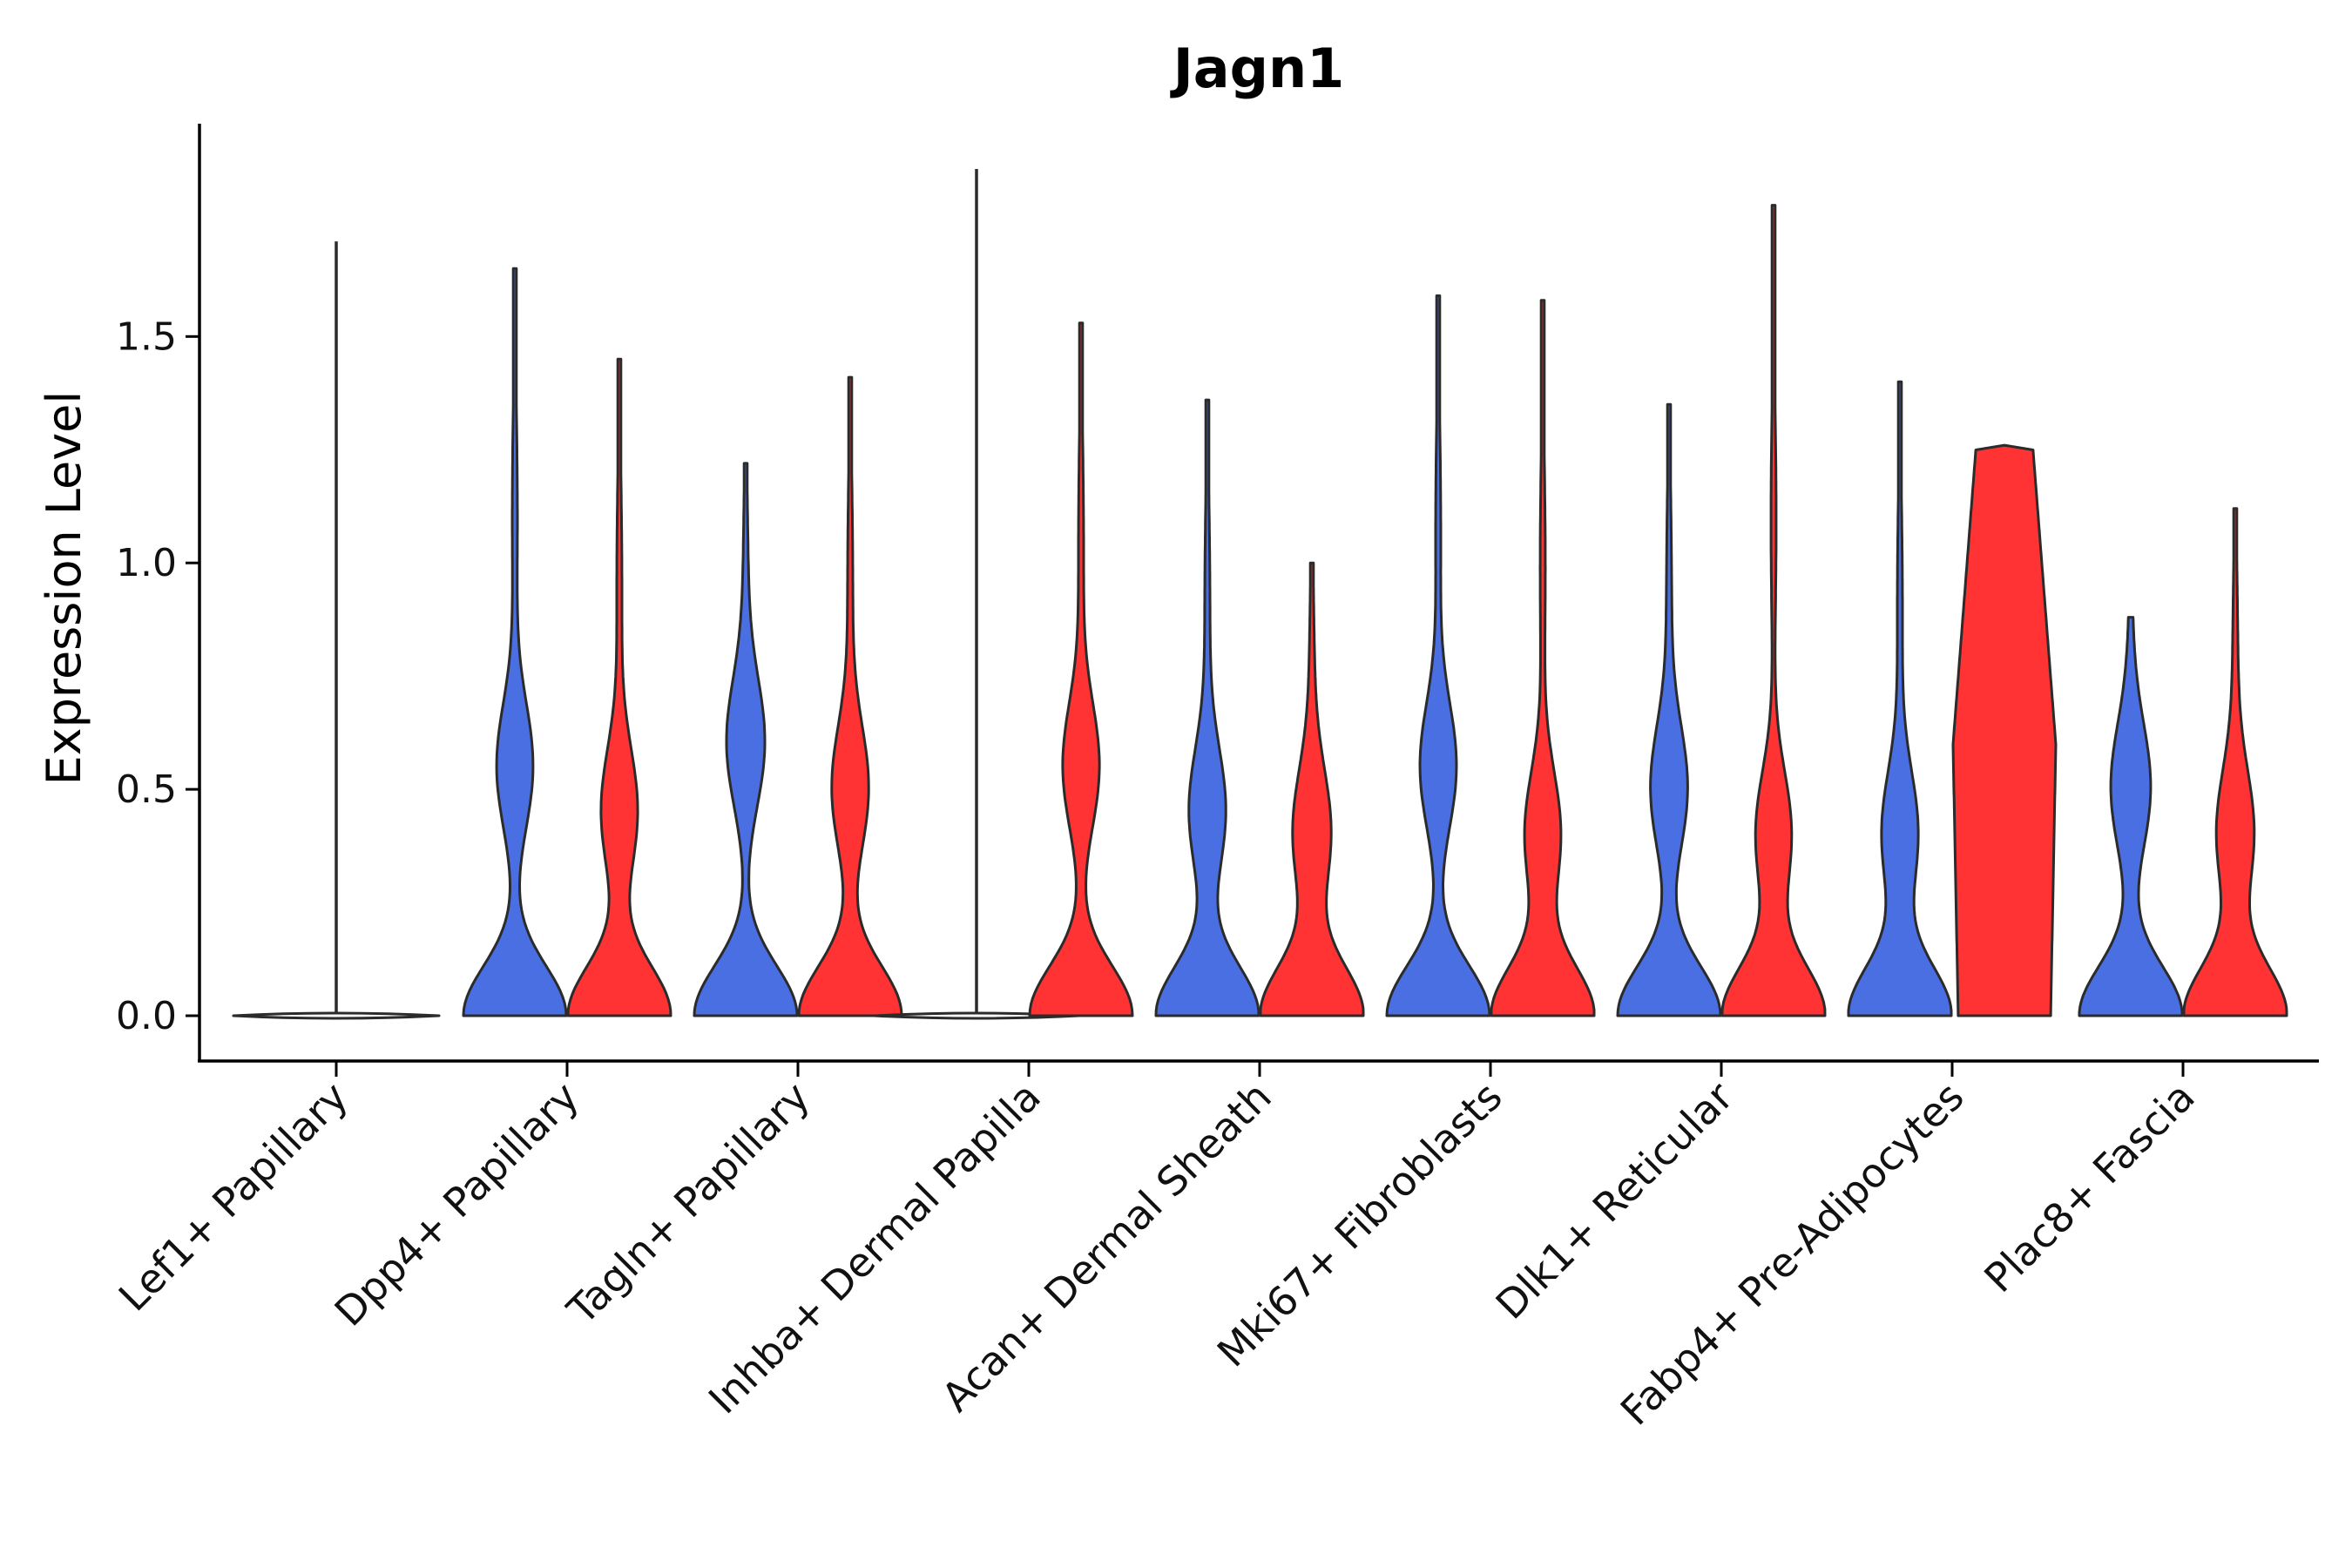  What do you see at coordinates (1615, 1201) in the screenshot?
I see `x-tick-label: Dlk1+ Reticular` at bounding box center [1615, 1201].